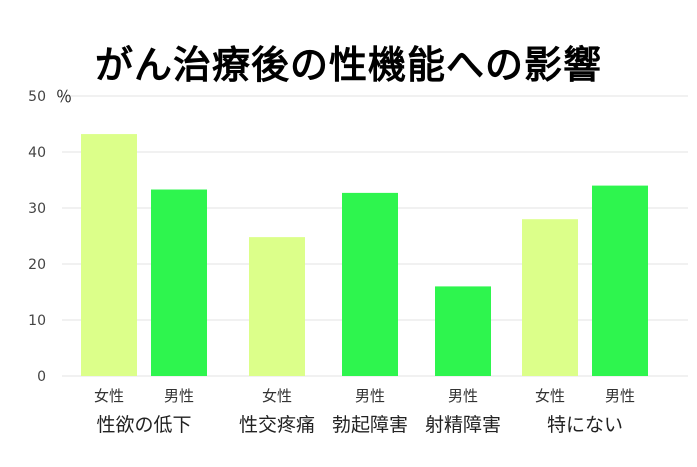 The width and height of the screenshot is (697, 467). Describe the element at coordinates (41, 377) in the screenshot. I see `y-tick-label: 0` at that location.